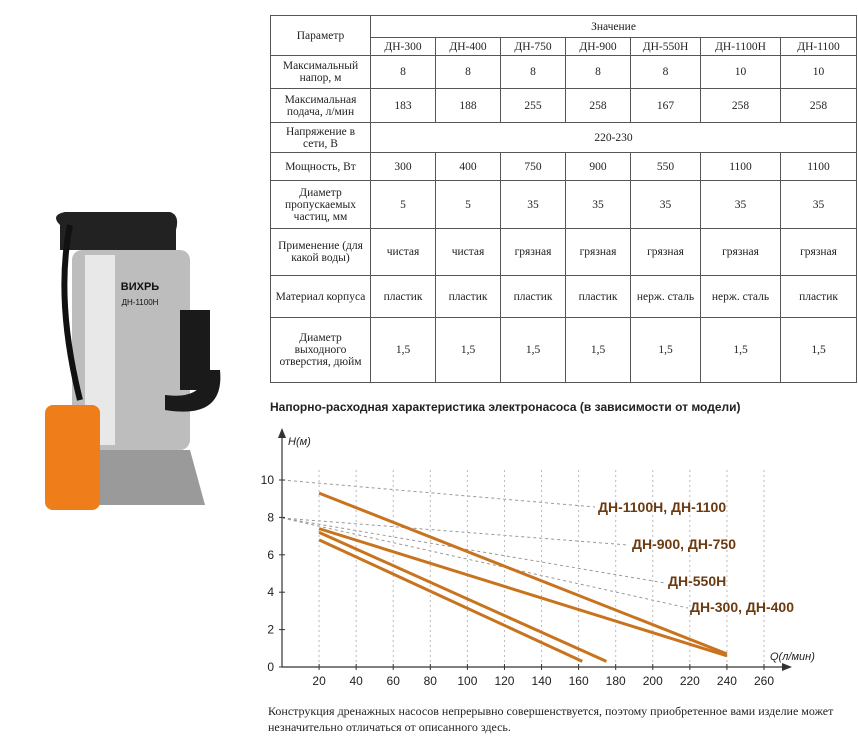 The width and height of the screenshot is (858, 753). Describe the element at coordinates (320, 105) in the screenshot. I see `row-label: Максимальная подача, л/мин` at that location.